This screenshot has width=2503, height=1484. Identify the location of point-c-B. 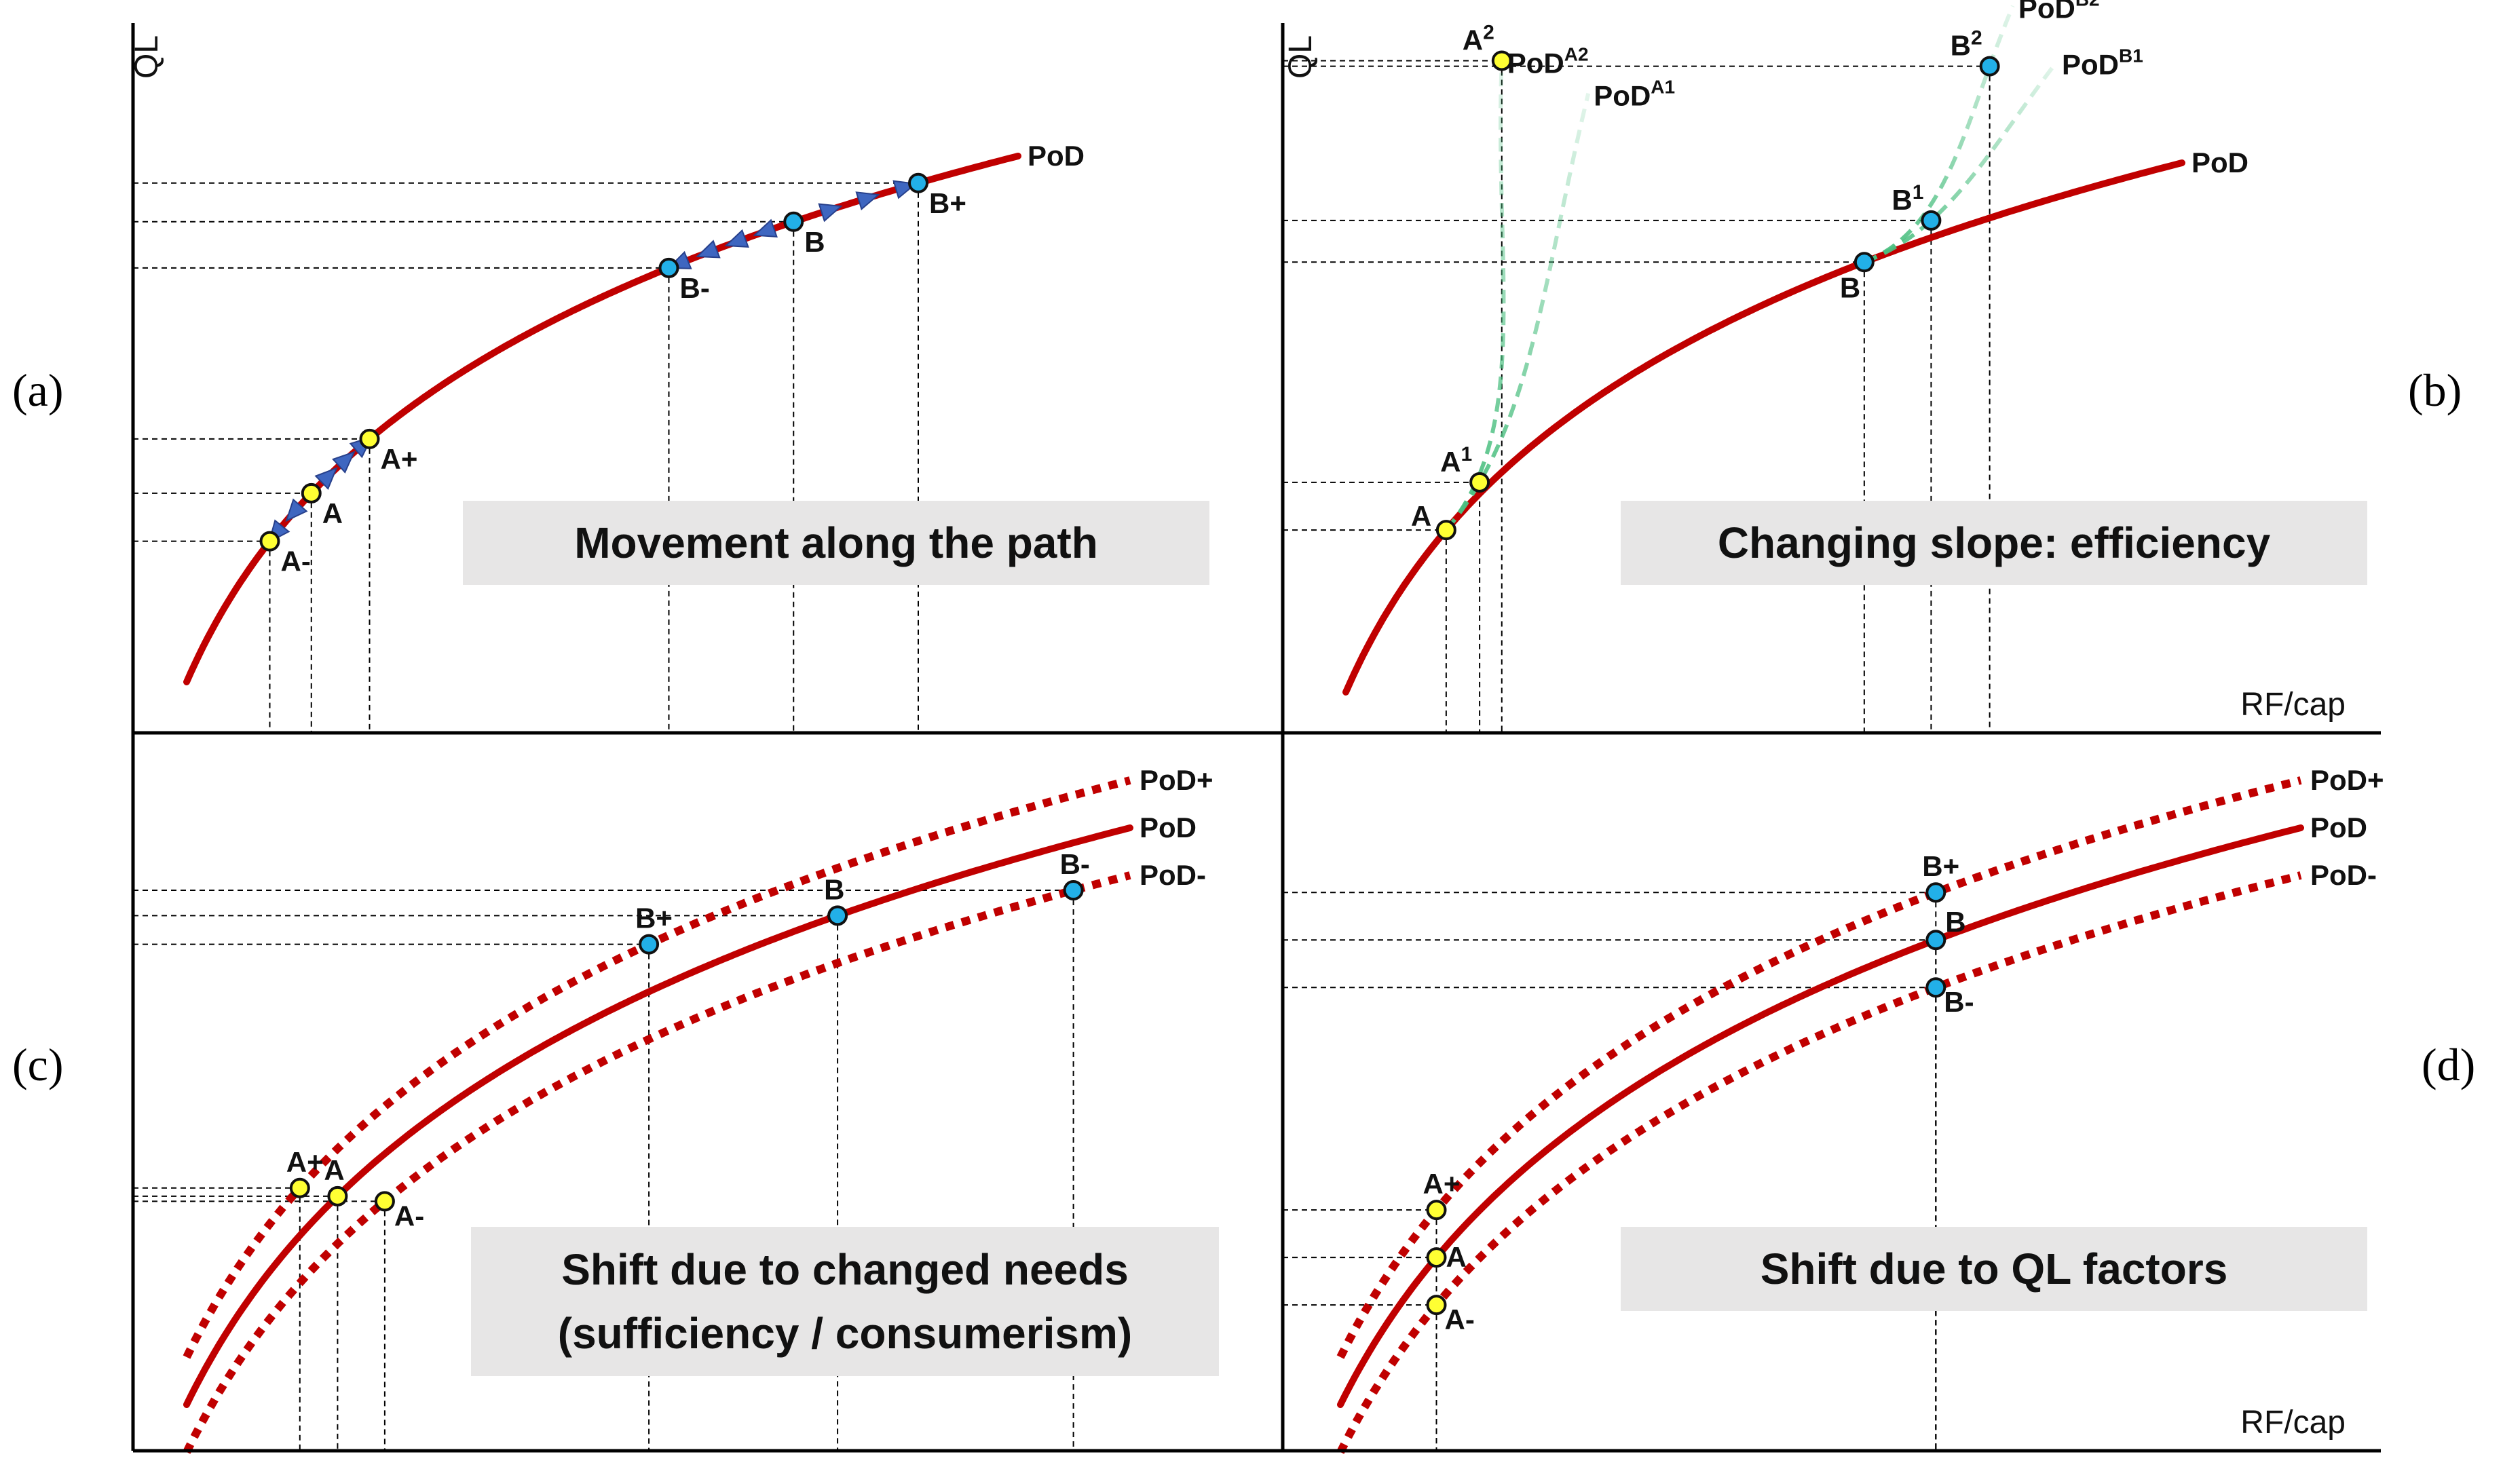
(837, 915).